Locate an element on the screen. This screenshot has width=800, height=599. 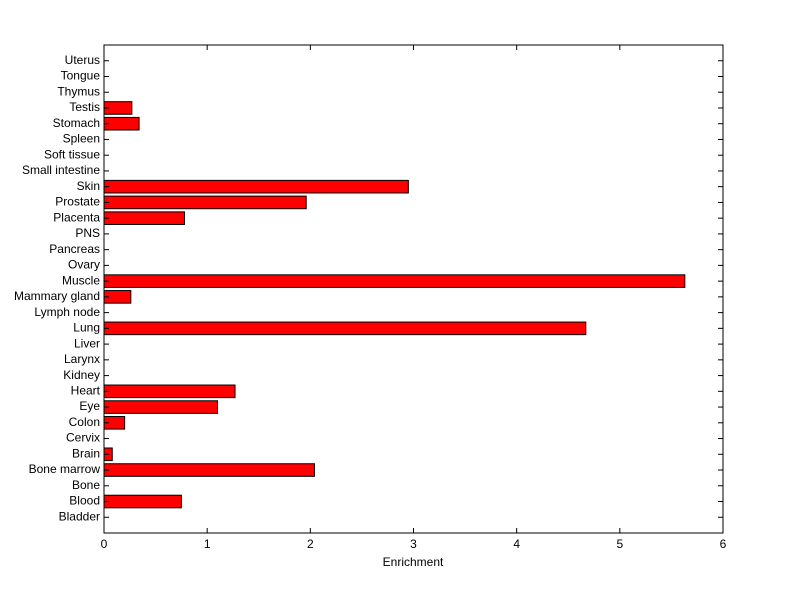
y-tick-label: Mammary gland is located at coordinates (57, 296).